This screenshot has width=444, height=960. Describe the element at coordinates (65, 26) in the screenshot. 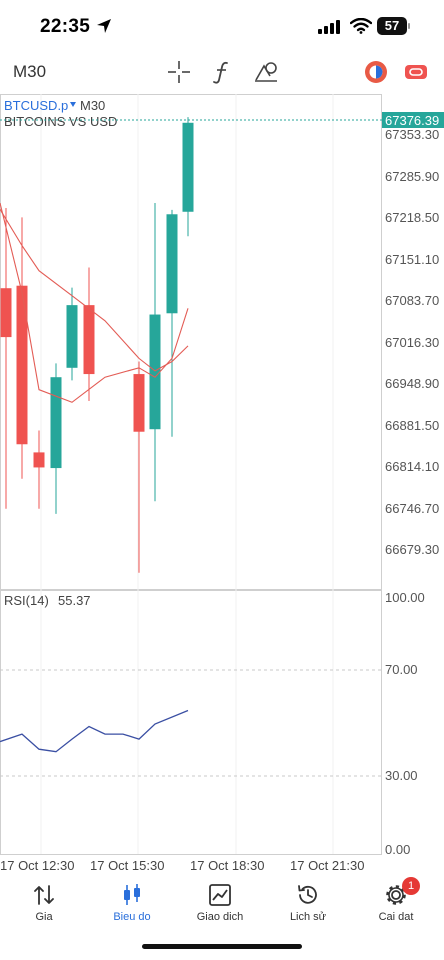

I see `status-time: 22:35` at that location.